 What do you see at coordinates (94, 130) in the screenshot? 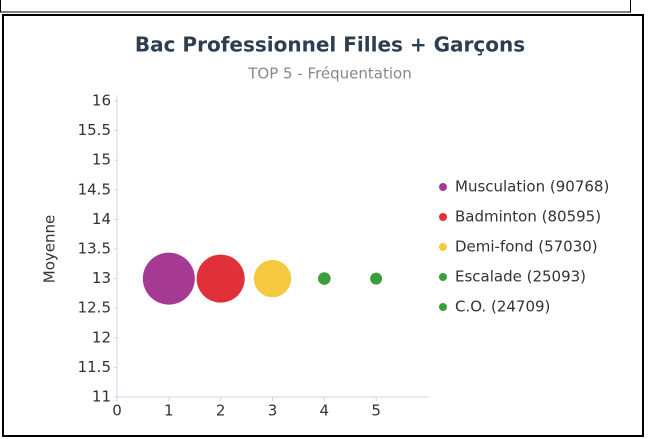
I see `y-tick-label: 15.5` at bounding box center [94, 130].